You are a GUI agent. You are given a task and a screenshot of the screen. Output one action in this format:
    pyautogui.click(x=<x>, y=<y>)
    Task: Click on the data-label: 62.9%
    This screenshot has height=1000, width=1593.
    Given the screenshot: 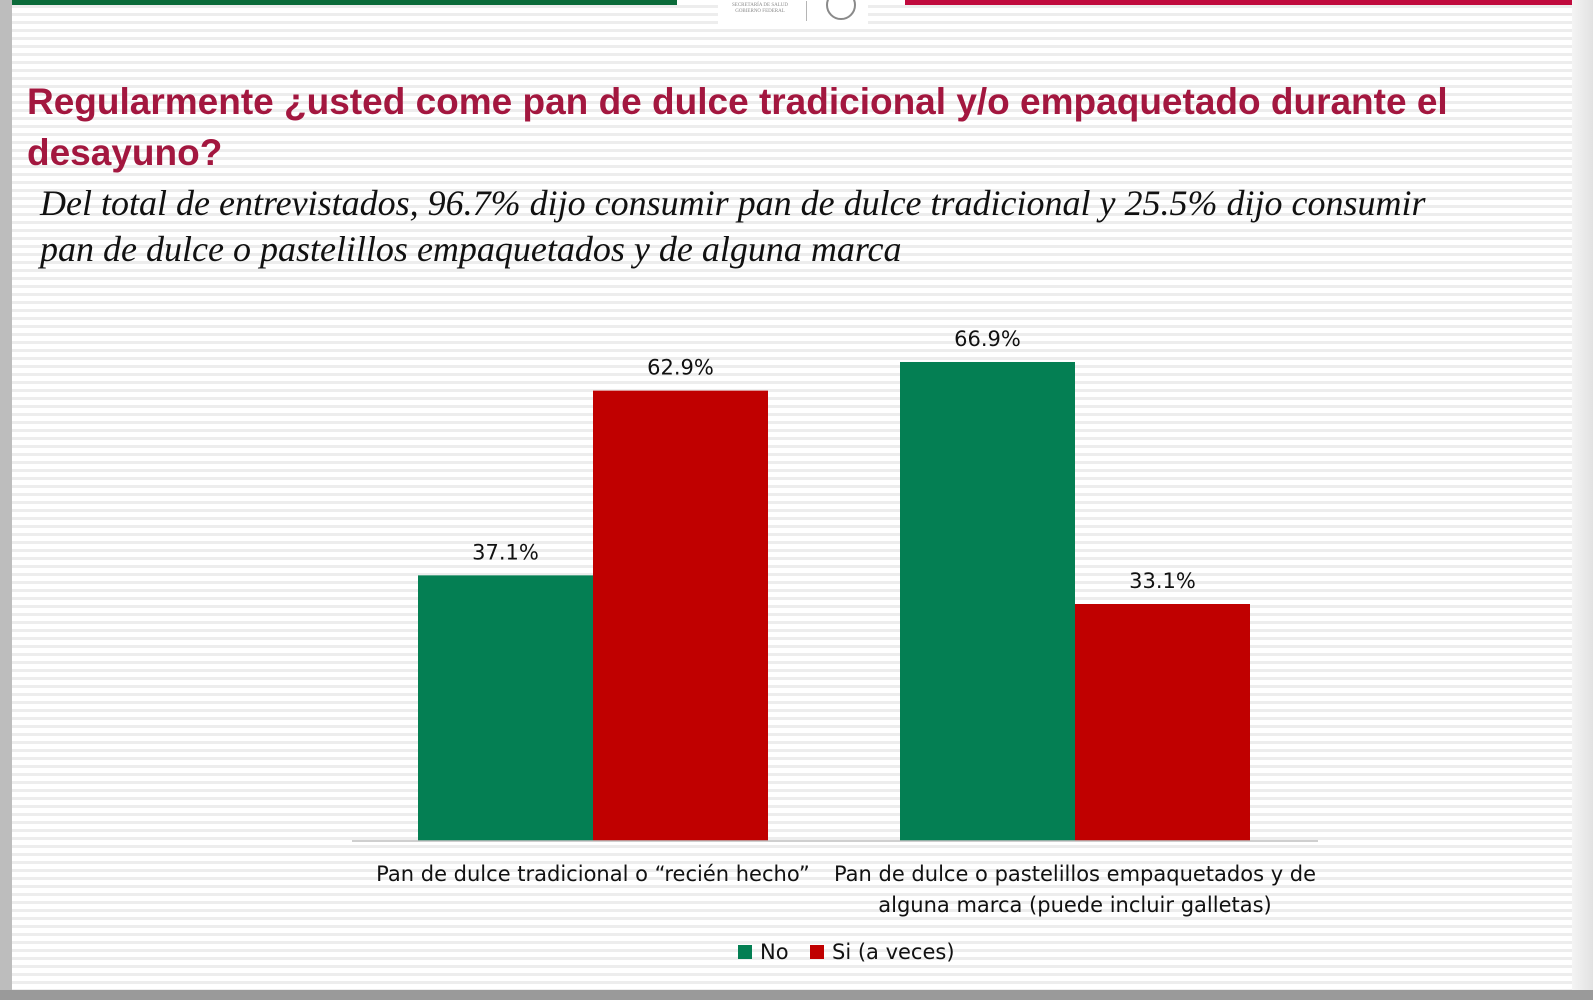 What is the action you would take?
    pyautogui.click(x=680, y=368)
    